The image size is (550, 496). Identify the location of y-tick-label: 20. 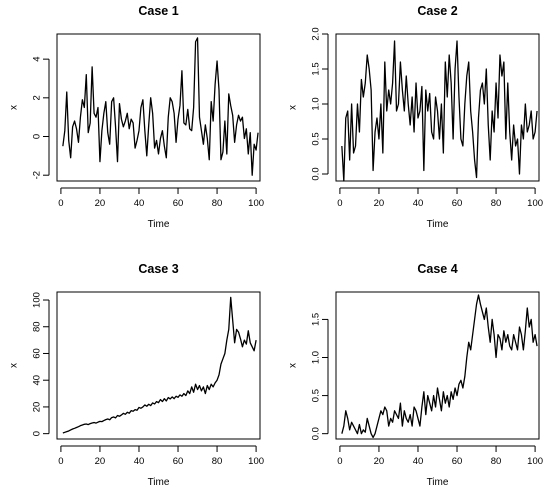
(37, 407).